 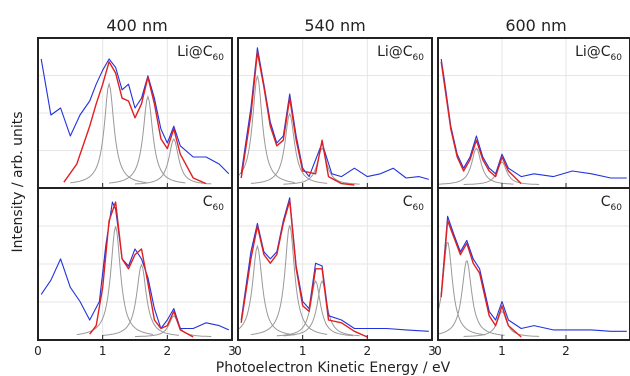 What do you see at coordinates (18, 181) in the screenshot?
I see `y-axis-label: Intensity / arb. units` at bounding box center [18, 181].